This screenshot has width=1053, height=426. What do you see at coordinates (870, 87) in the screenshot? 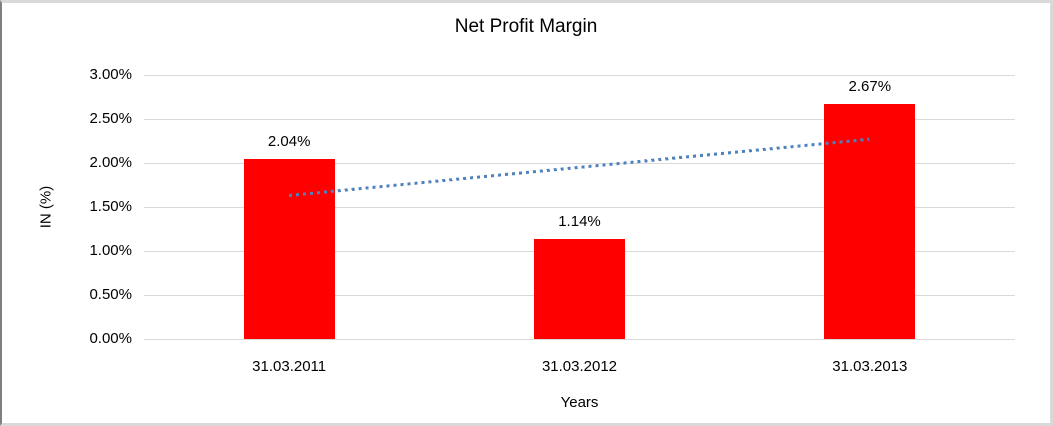
I see `data-label: 2.67%` at bounding box center [870, 87].